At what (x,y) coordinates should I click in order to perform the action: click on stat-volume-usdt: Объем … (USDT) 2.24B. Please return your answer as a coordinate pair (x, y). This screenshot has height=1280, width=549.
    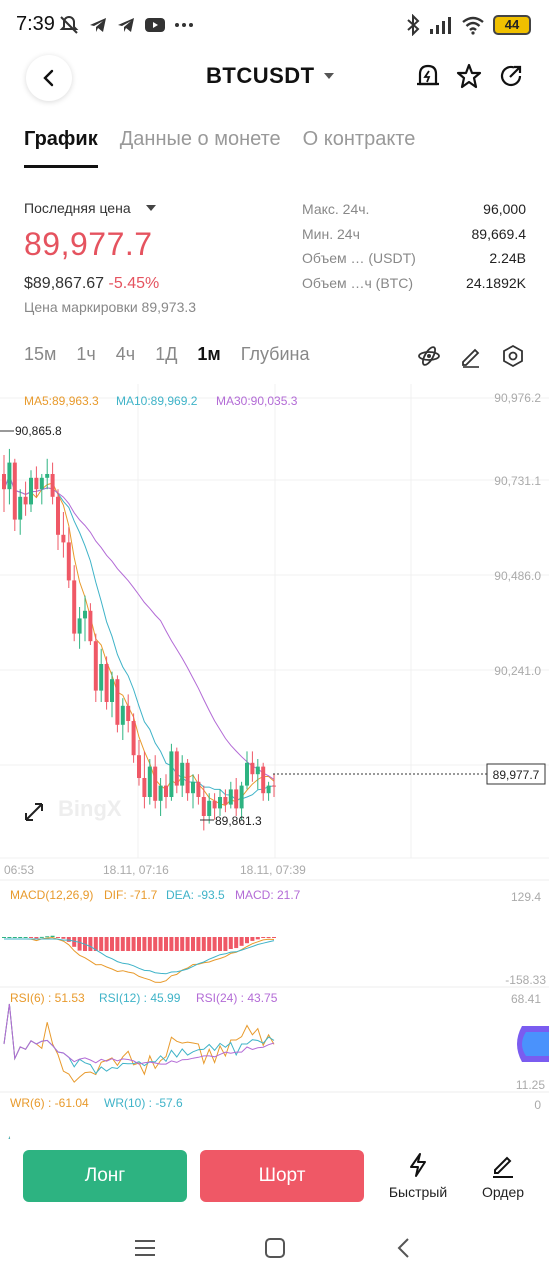
    Looking at the image, I should click on (414, 262).